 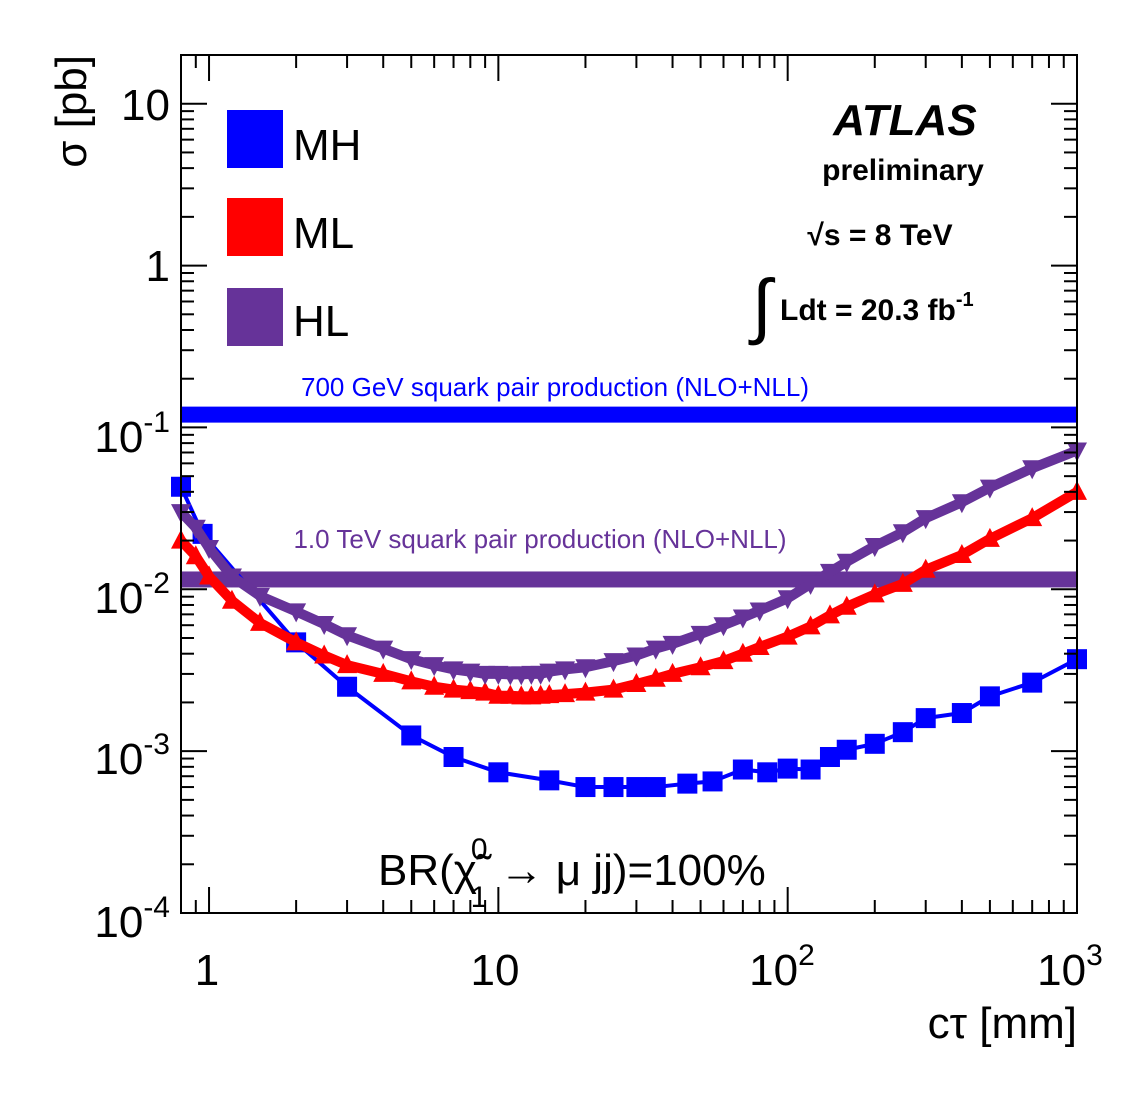 I want to click on integral-sign: ∫, so click(x=762, y=306).